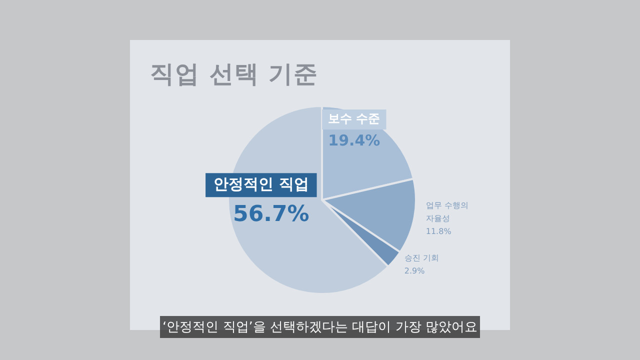  What do you see at coordinates (439, 231) in the screenshot?
I see `data-label: 11.8%` at bounding box center [439, 231].